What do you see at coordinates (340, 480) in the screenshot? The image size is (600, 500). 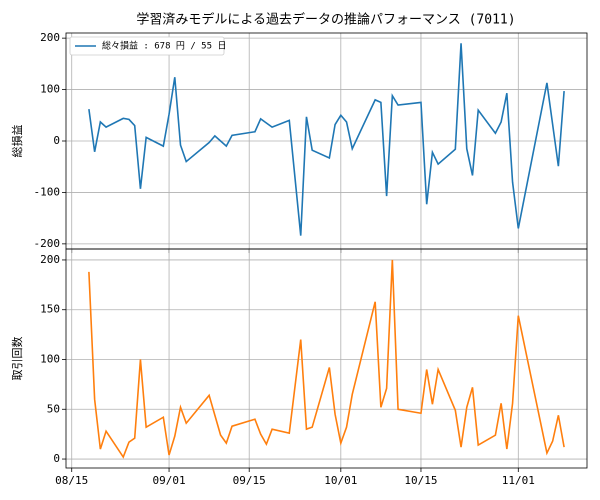 I see `x-tick-label: 10/01` at bounding box center [340, 480].